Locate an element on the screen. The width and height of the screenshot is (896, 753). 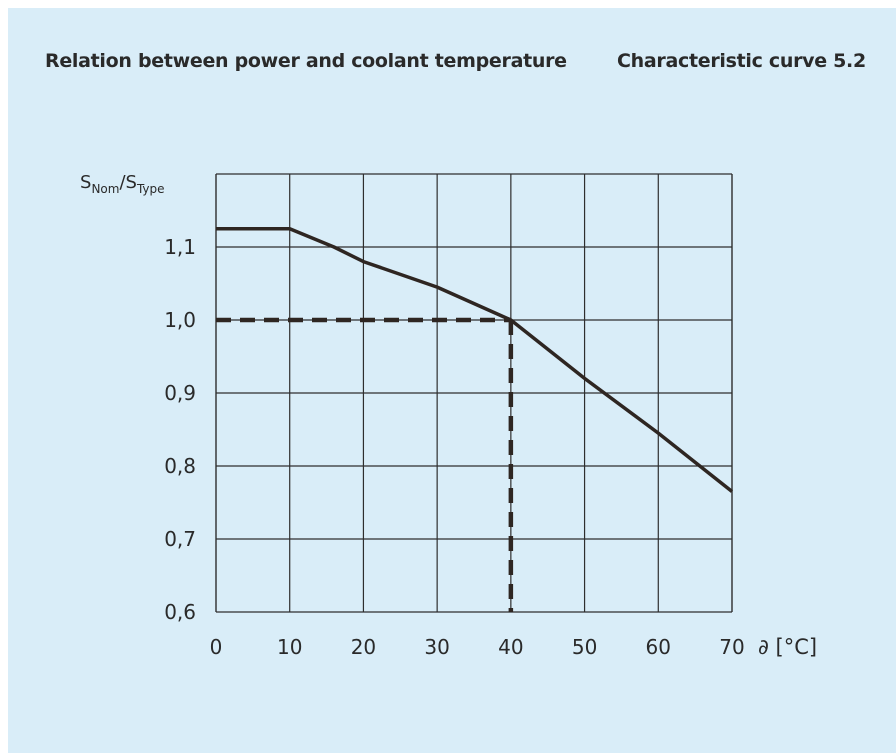
x-tick-label: 10 is located at coordinates (289, 647).